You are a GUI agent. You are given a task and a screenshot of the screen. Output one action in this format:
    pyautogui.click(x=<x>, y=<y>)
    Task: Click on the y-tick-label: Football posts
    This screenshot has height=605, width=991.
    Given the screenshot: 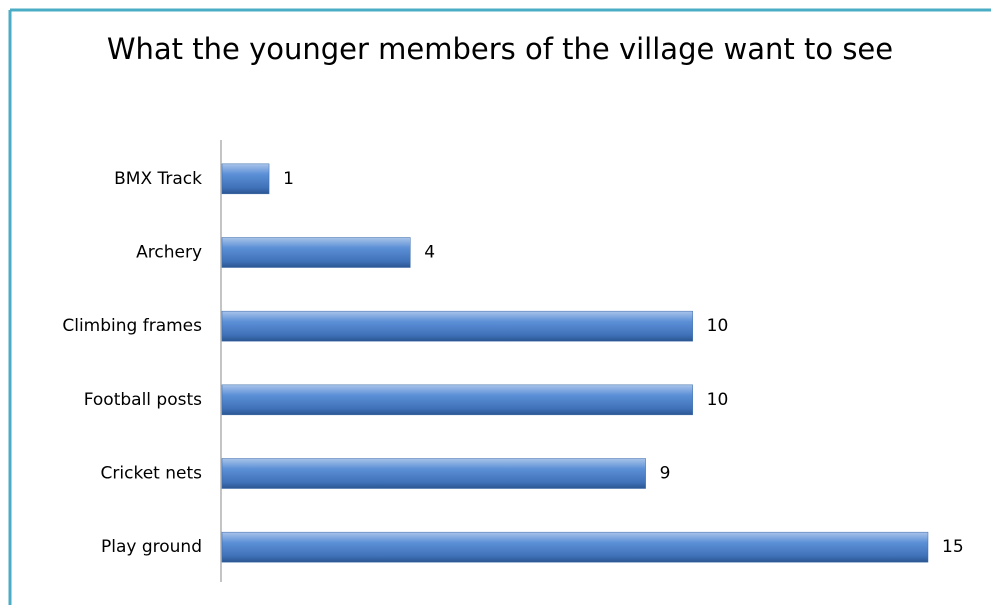 What is the action you would take?
    pyautogui.click(x=143, y=400)
    